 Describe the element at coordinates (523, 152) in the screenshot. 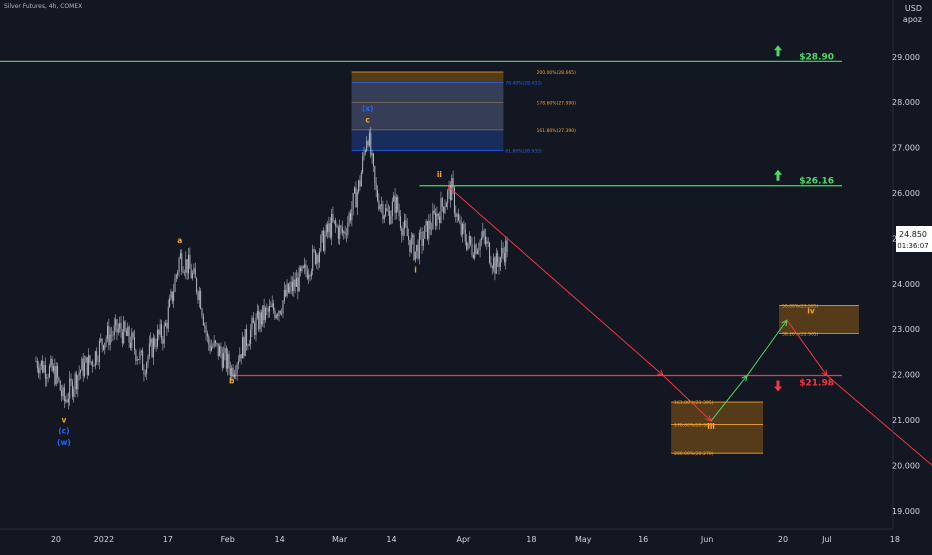

I see `fib-level-label-1-1: 61.80%(26.935)` at that location.